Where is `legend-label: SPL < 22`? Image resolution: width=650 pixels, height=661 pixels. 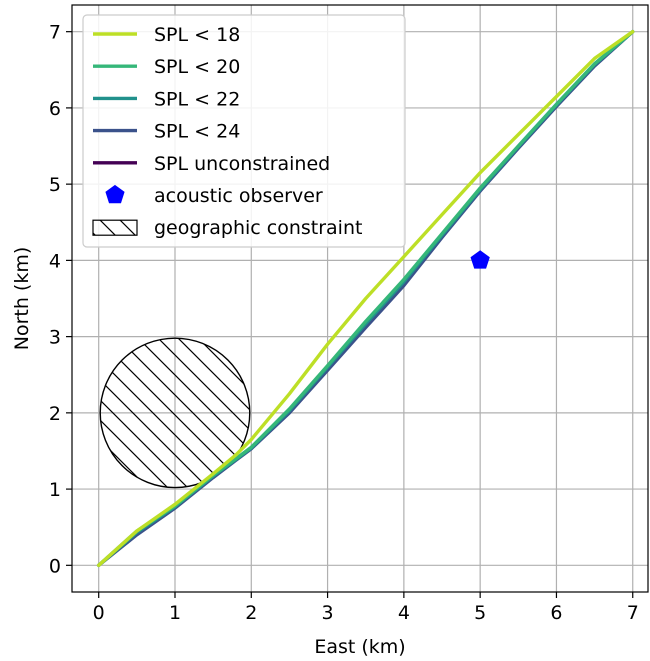
legend-label: SPL < 22 is located at coordinates (197, 99).